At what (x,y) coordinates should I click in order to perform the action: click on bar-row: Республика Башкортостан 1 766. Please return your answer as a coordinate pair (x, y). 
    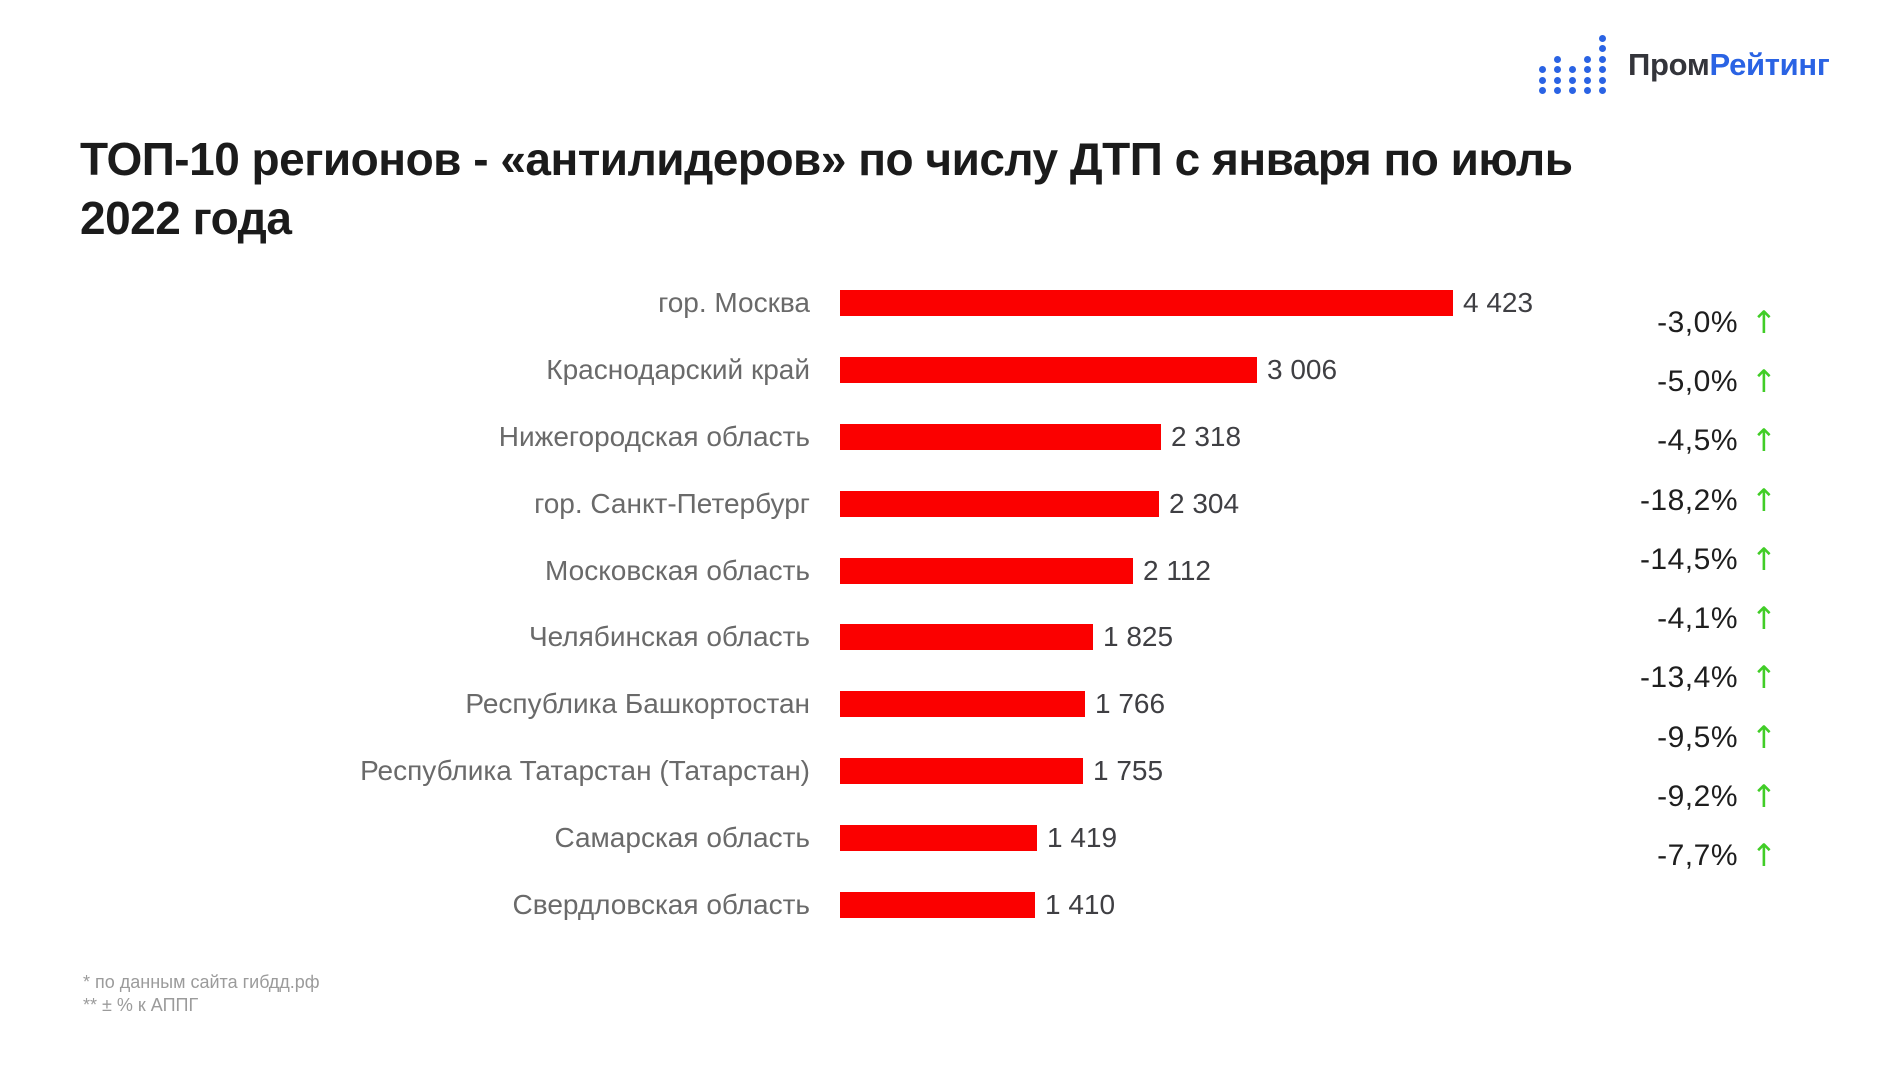
    Looking at the image, I should click on (780, 704).